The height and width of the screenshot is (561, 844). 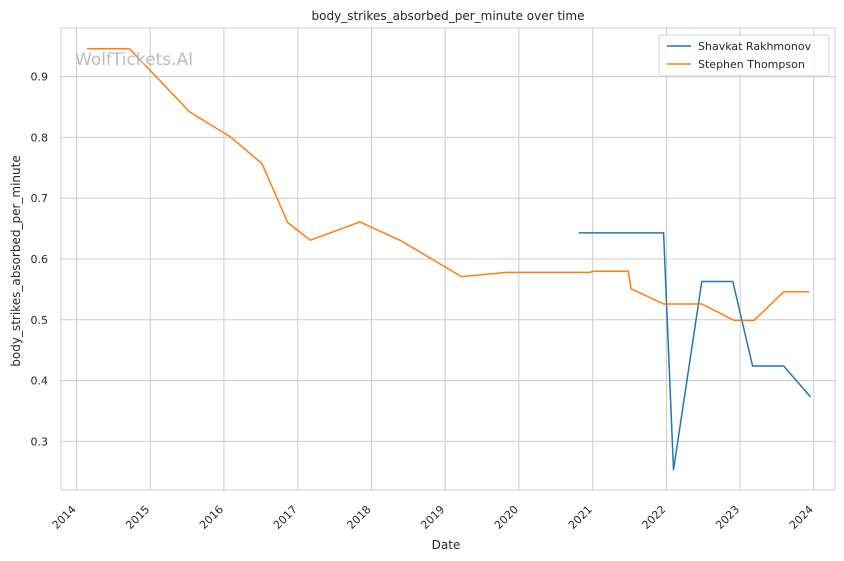 What do you see at coordinates (801, 517) in the screenshot?
I see `x-tick-label: 2024` at bounding box center [801, 517].